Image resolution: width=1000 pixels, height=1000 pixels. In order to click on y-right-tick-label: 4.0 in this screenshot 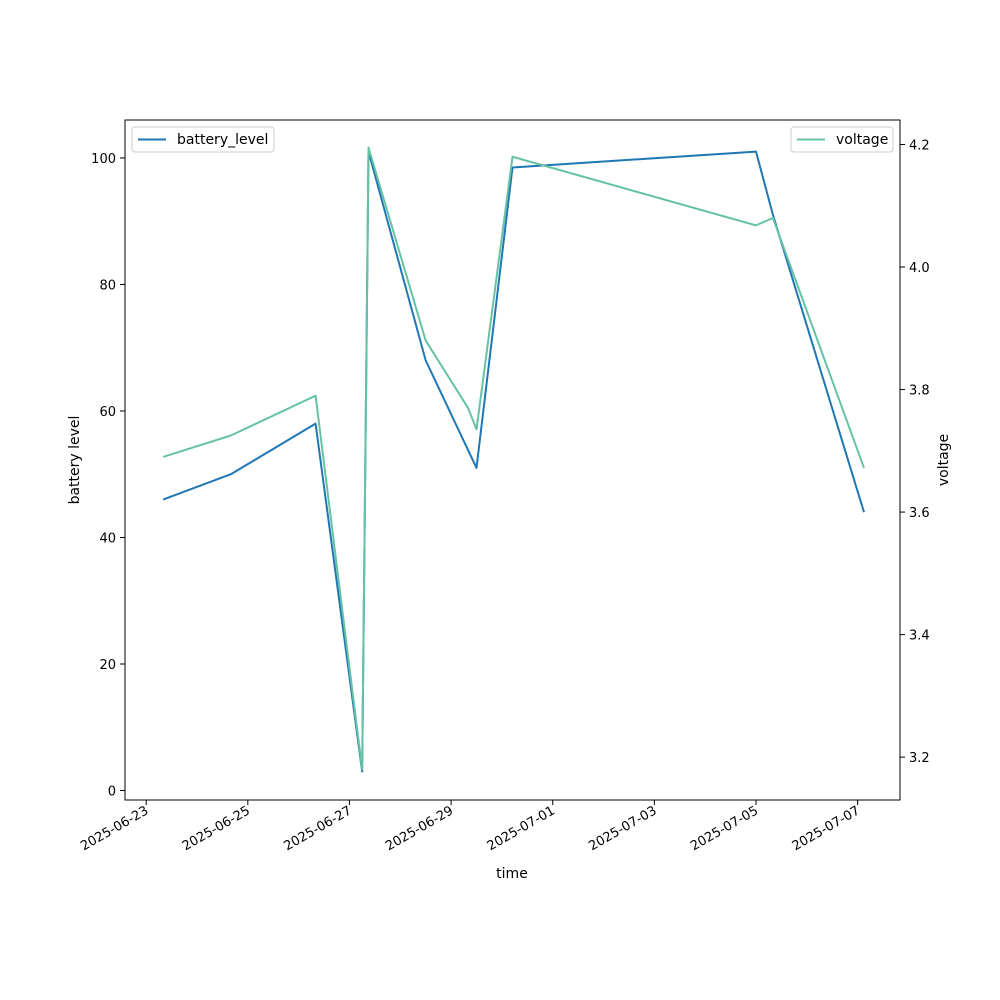, I will do `click(919, 268)`.